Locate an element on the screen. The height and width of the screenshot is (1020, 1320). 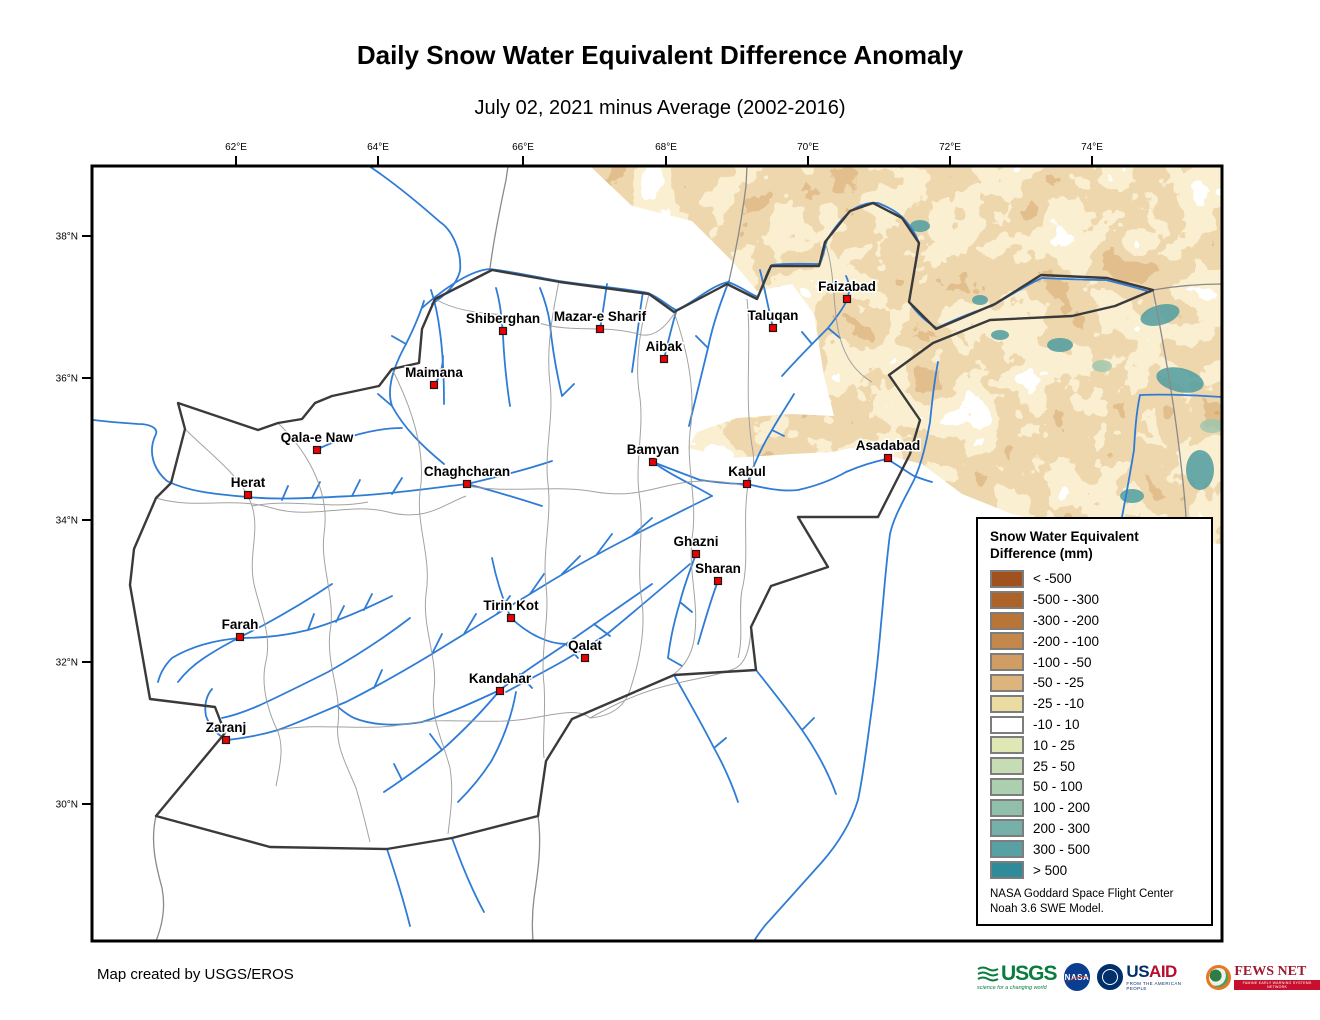
legend-class-row: -25 - -10 is located at coordinates (1097, 703).